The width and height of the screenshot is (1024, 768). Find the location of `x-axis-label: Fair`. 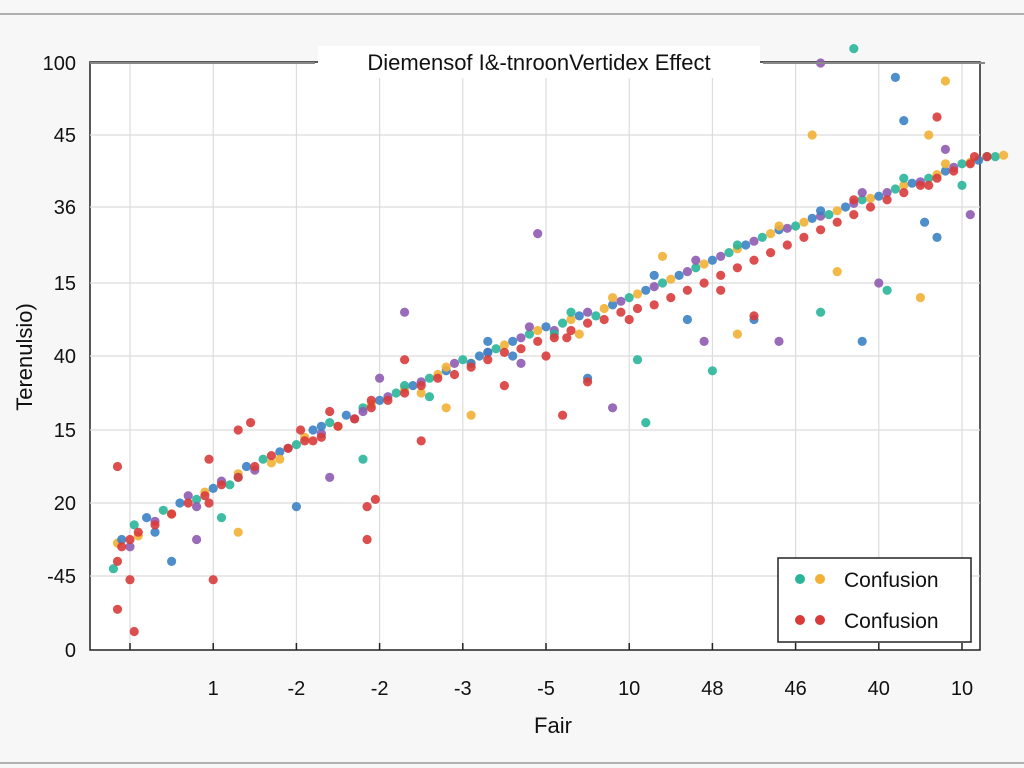

x-axis-label: Fair is located at coordinates (553, 725).